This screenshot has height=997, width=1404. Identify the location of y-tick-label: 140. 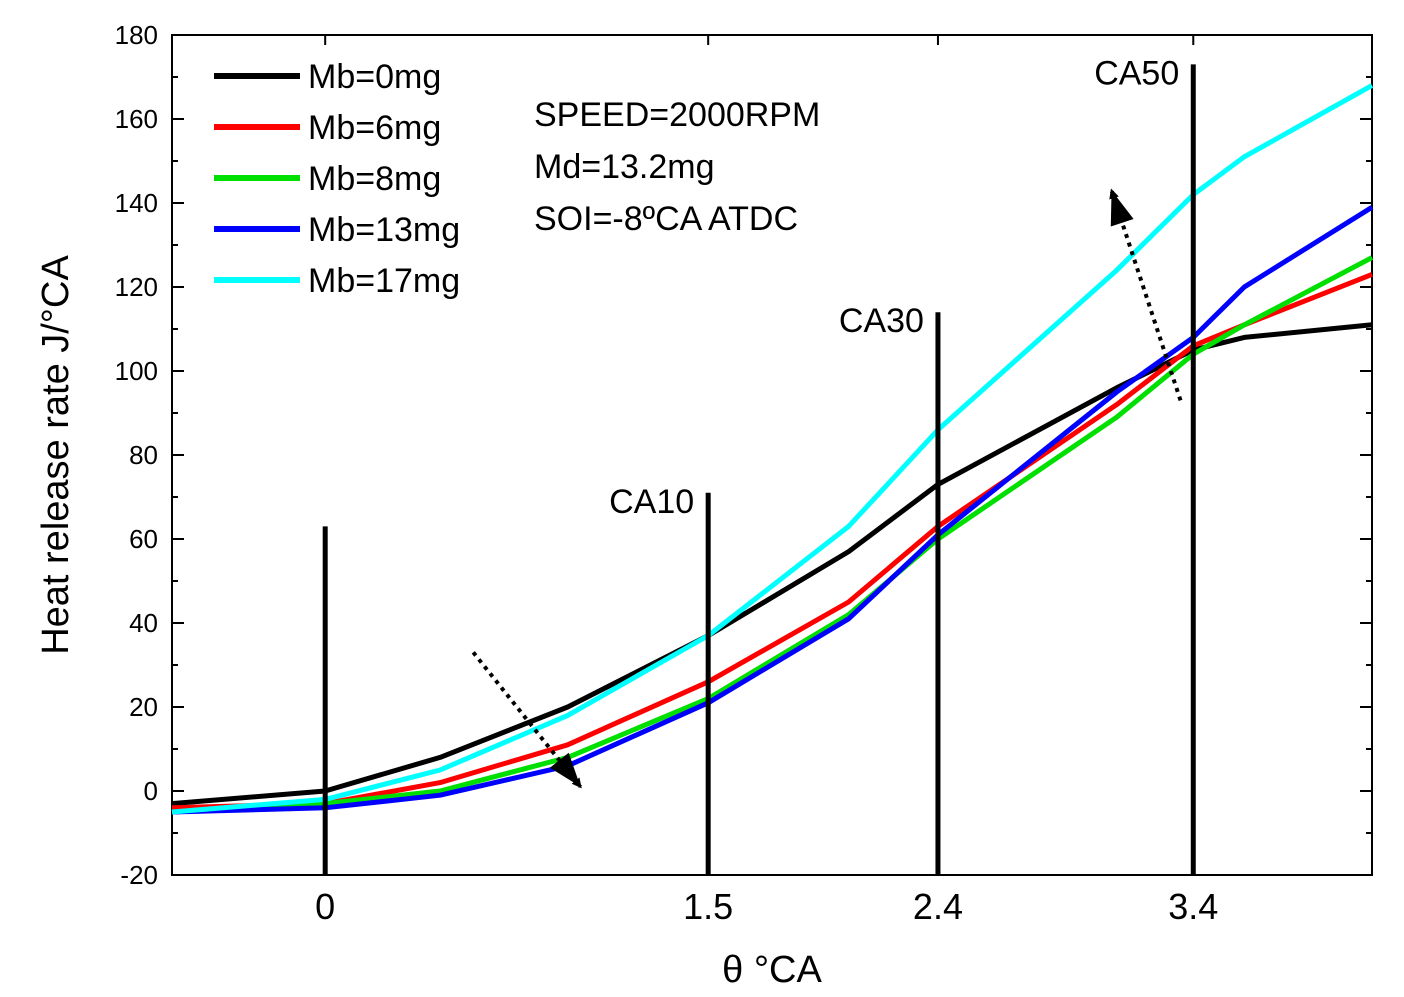
(136, 203).